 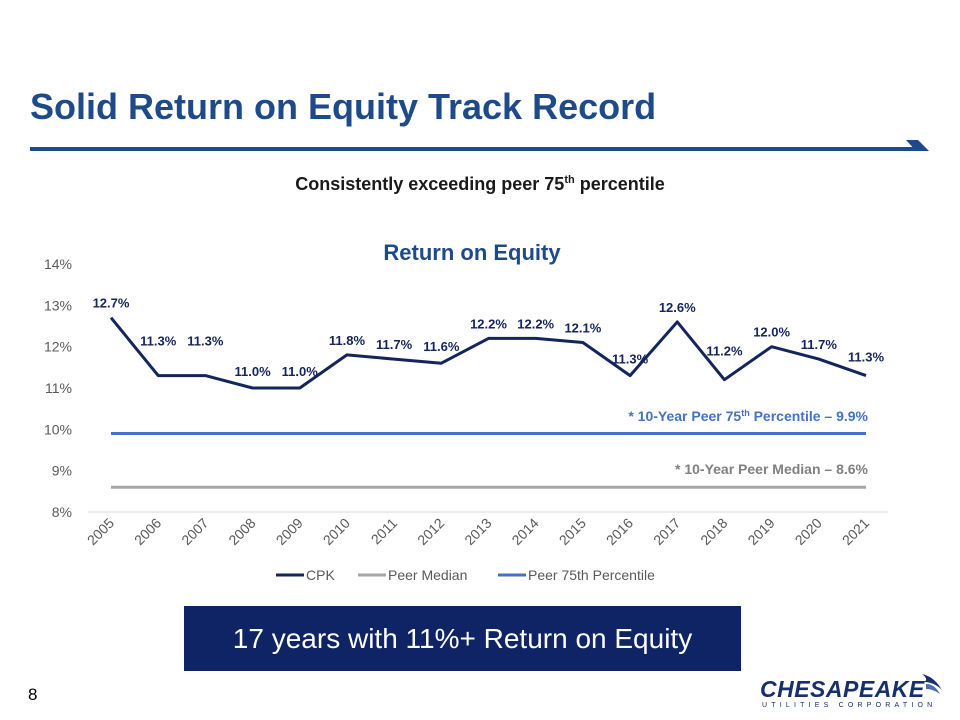 I want to click on legend-label-peer-75th: Peer 75th Percentile, so click(x=591, y=575).